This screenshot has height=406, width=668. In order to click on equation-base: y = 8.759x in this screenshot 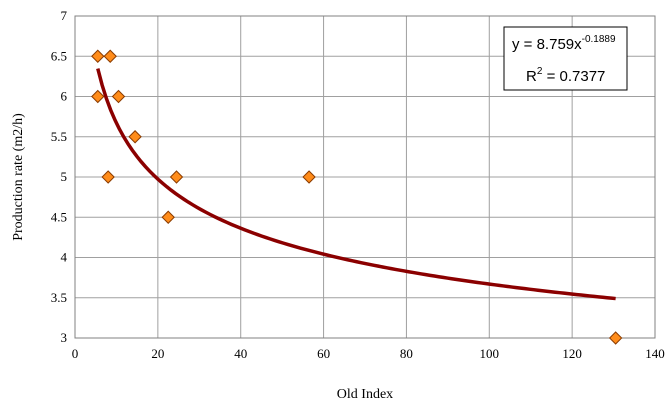, I will do `click(547, 44)`.